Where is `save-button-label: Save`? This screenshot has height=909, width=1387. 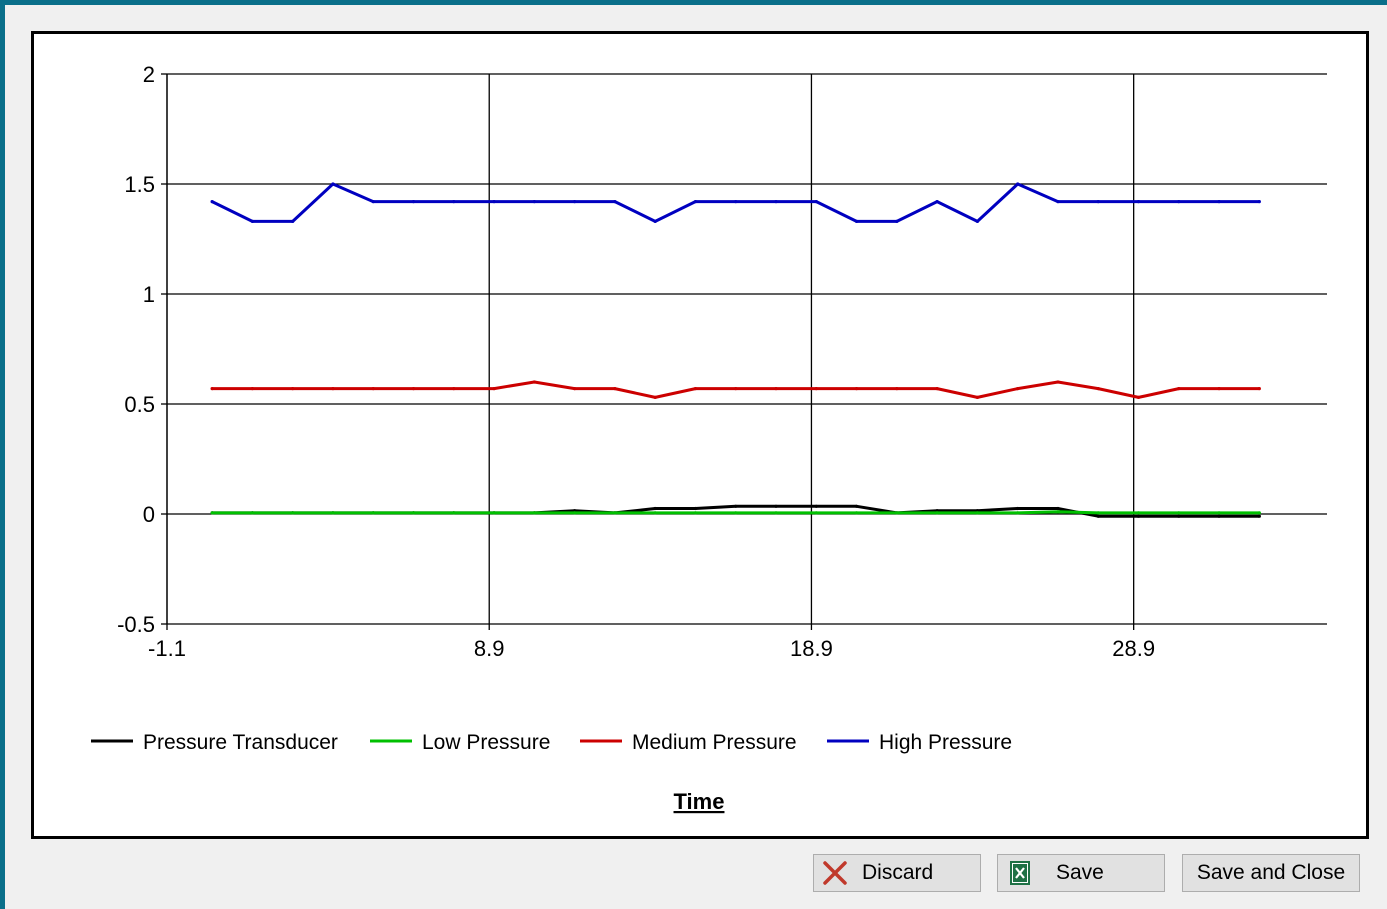 save-button-label: Save is located at coordinates (1080, 872).